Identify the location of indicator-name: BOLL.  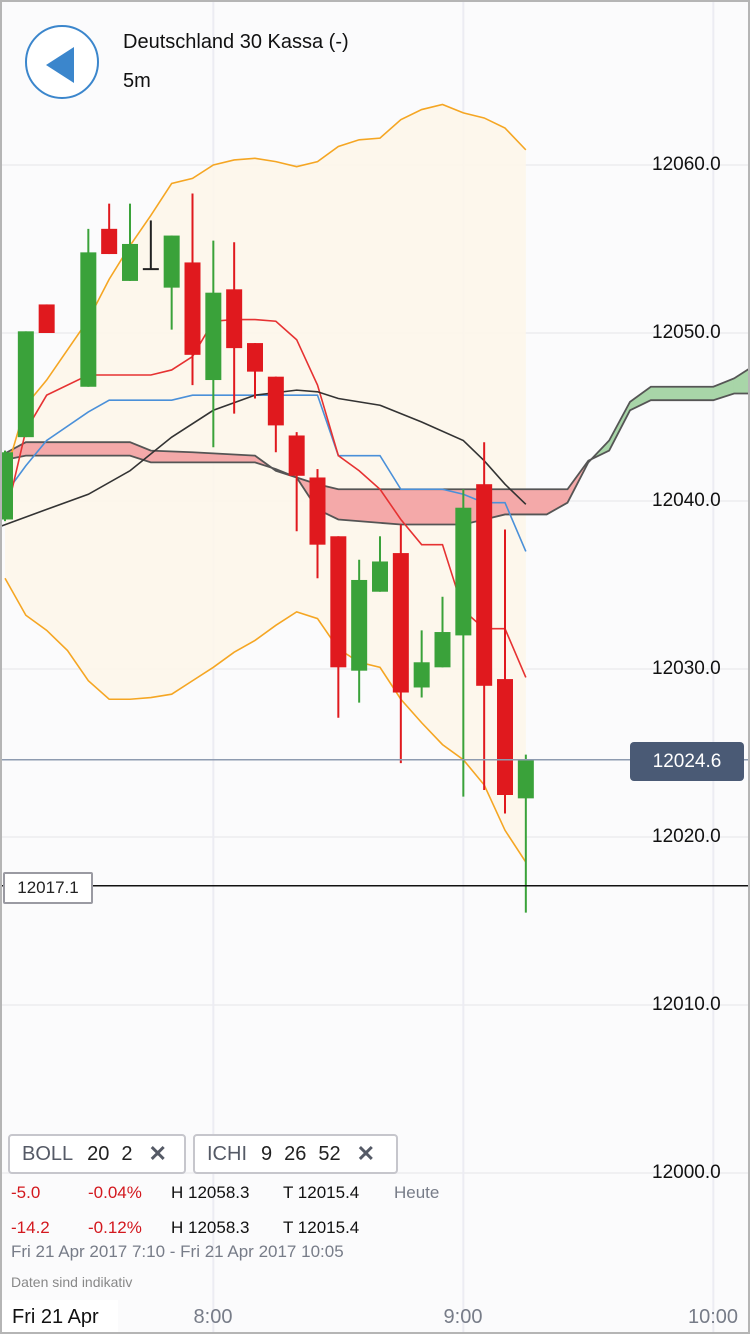
(48, 1153).